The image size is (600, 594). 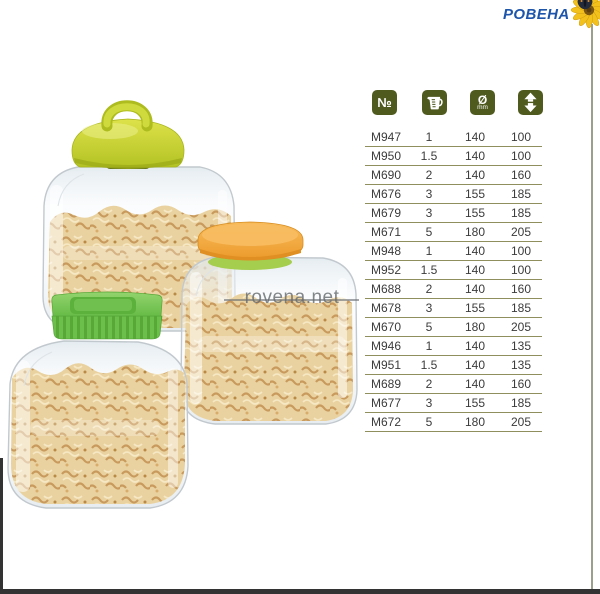 I want to click on diameter-icon: Ø mm, so click(x=482, y=102).